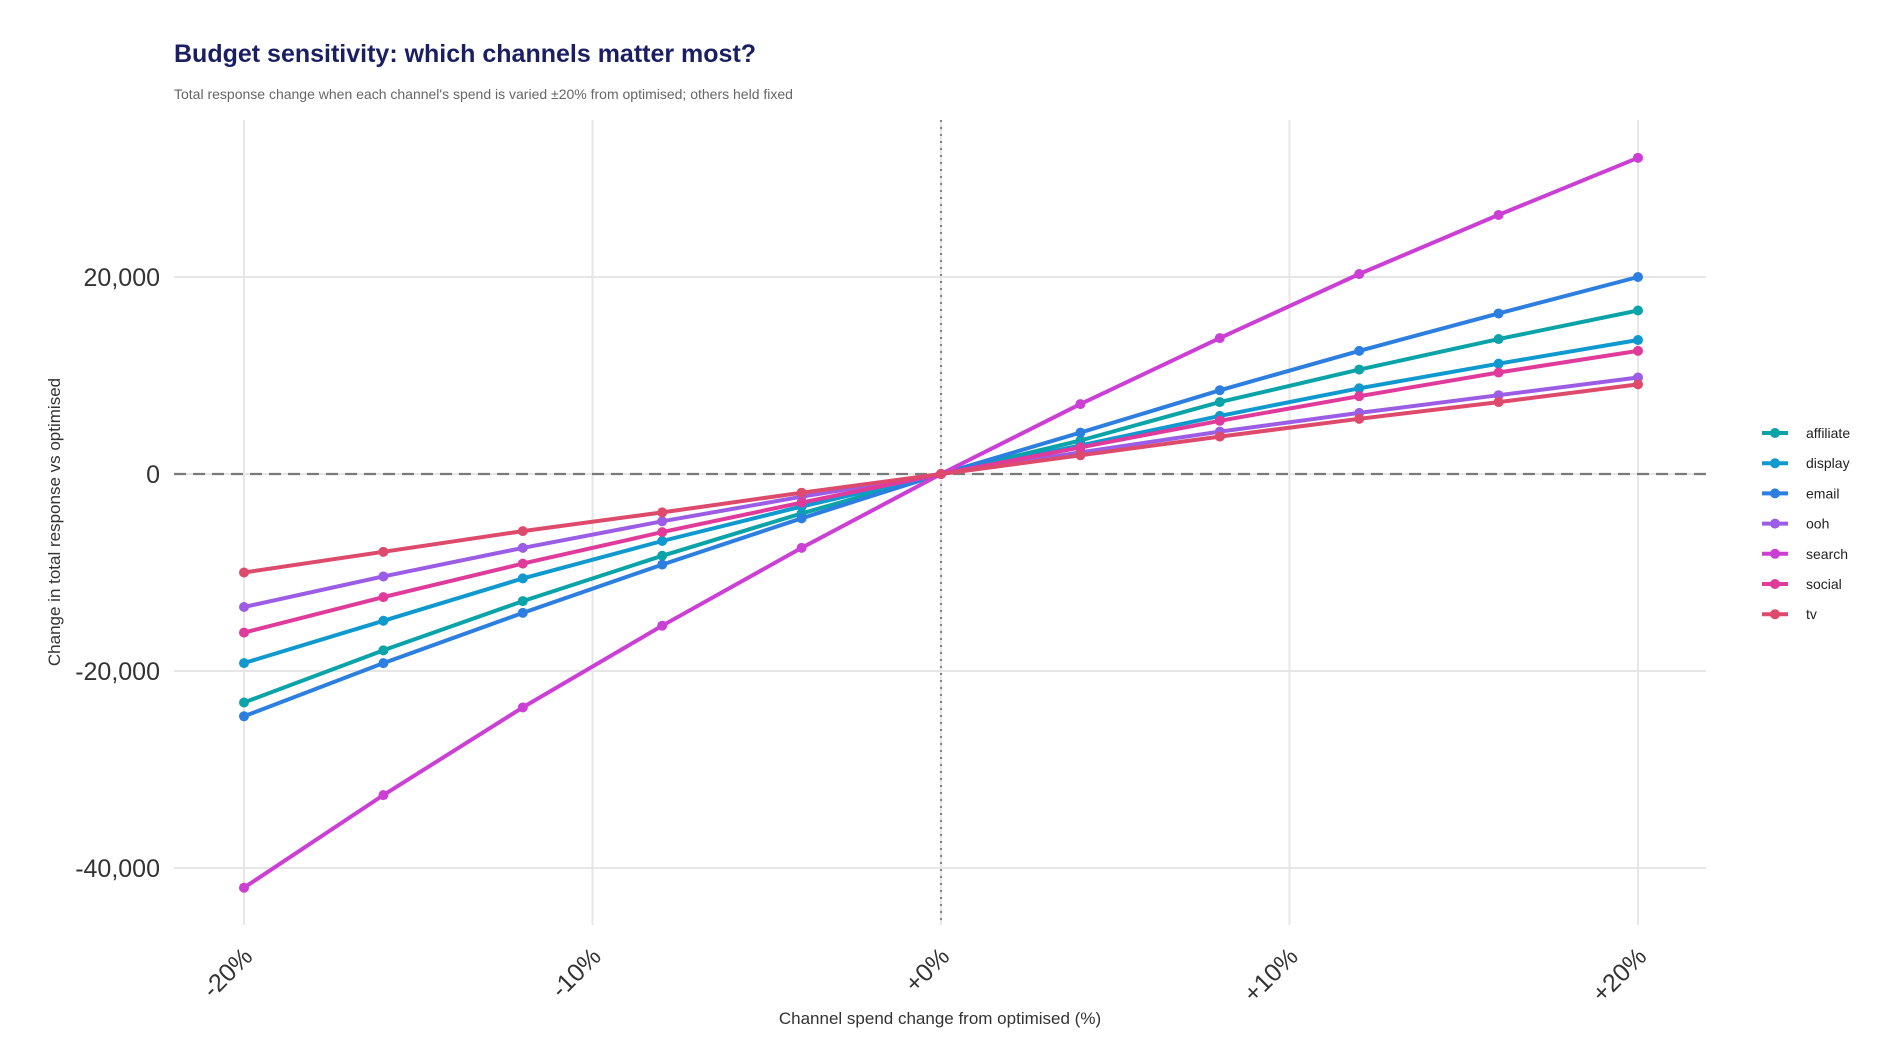  What do you see at coordinates (1775, 584) in the screenshot?
I see `legend-marker-social` at bounding box center [1775, 584].